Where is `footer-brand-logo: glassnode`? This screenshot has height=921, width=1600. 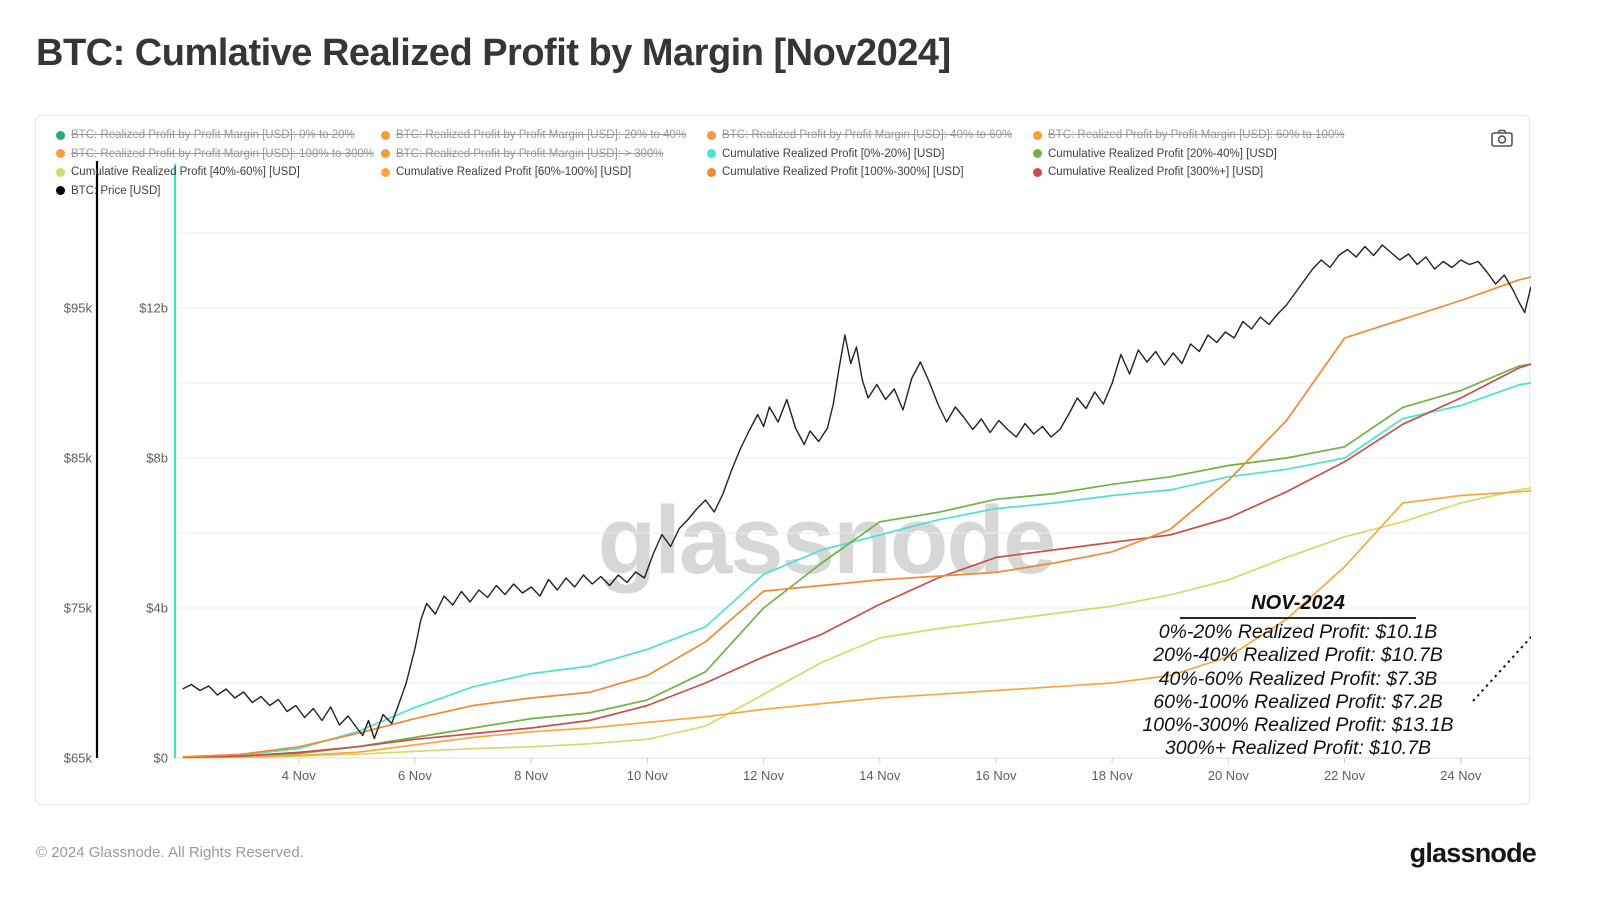
footer-brand-logo: glassnode is located at coordinates (1473, 853).